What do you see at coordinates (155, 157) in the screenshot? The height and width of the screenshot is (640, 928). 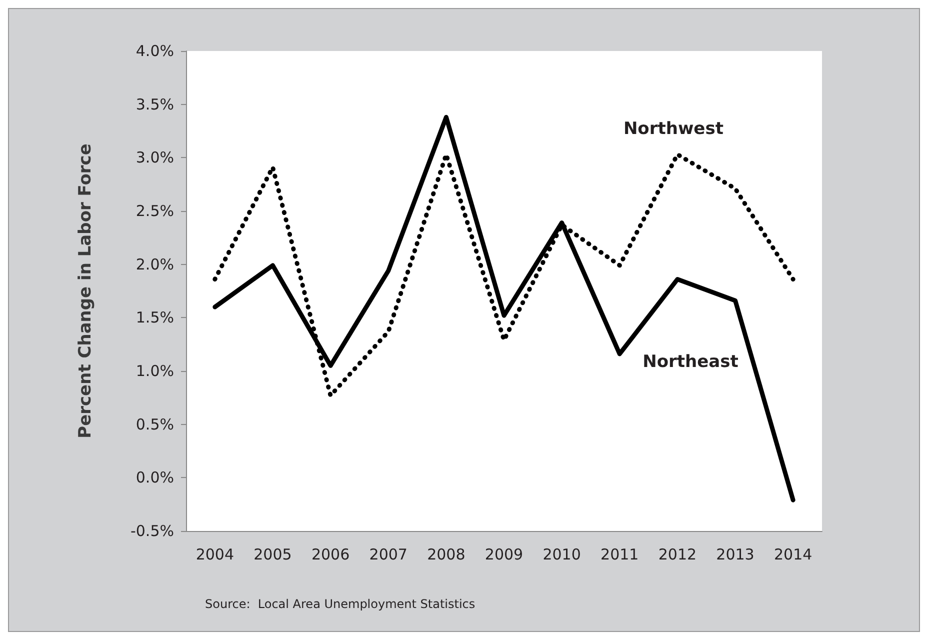 I see `y-tick-label: 3.0%` at bounding box center [155, 157].